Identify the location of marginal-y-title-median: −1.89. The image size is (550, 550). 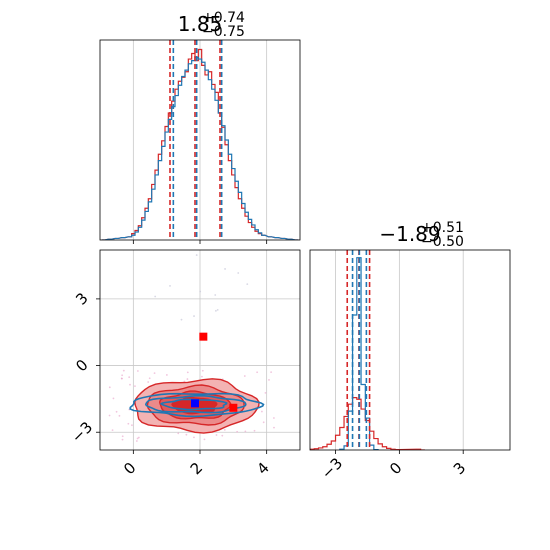
(409, 234).